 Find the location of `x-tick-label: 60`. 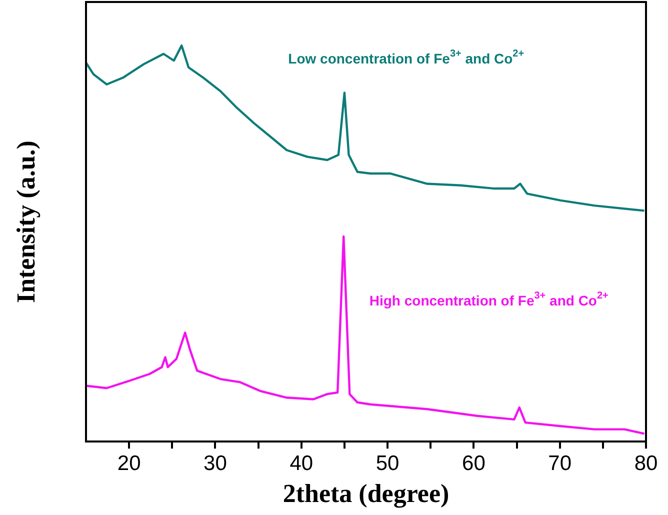

x-tick-label: 60 is located at coordinates (474, 463).